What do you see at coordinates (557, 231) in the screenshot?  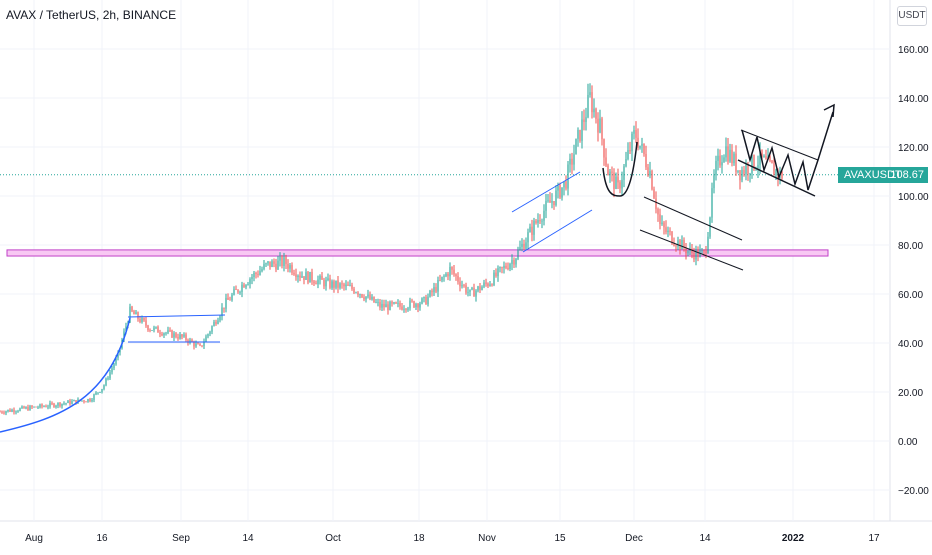 I see `channel-lower-line` at bounding box center [557, 231].